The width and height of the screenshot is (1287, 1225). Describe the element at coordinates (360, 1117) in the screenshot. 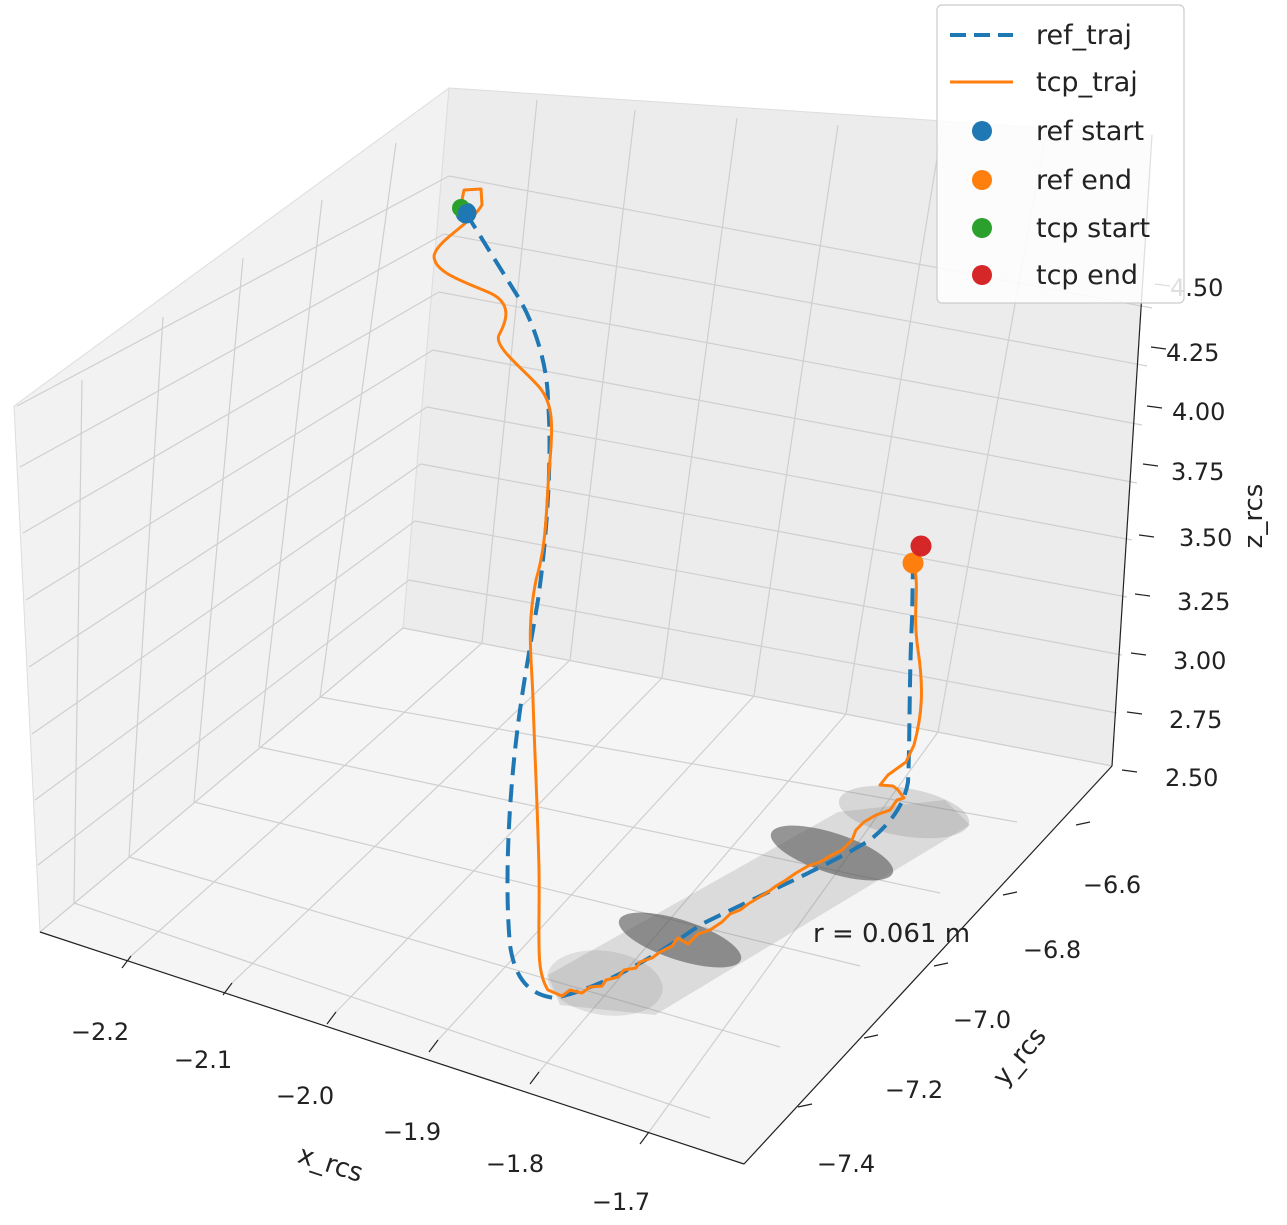

I see `x-tick-labels: −2.2 −2.1 −2.0 −1.9 −1.8 −1.7` at that location.